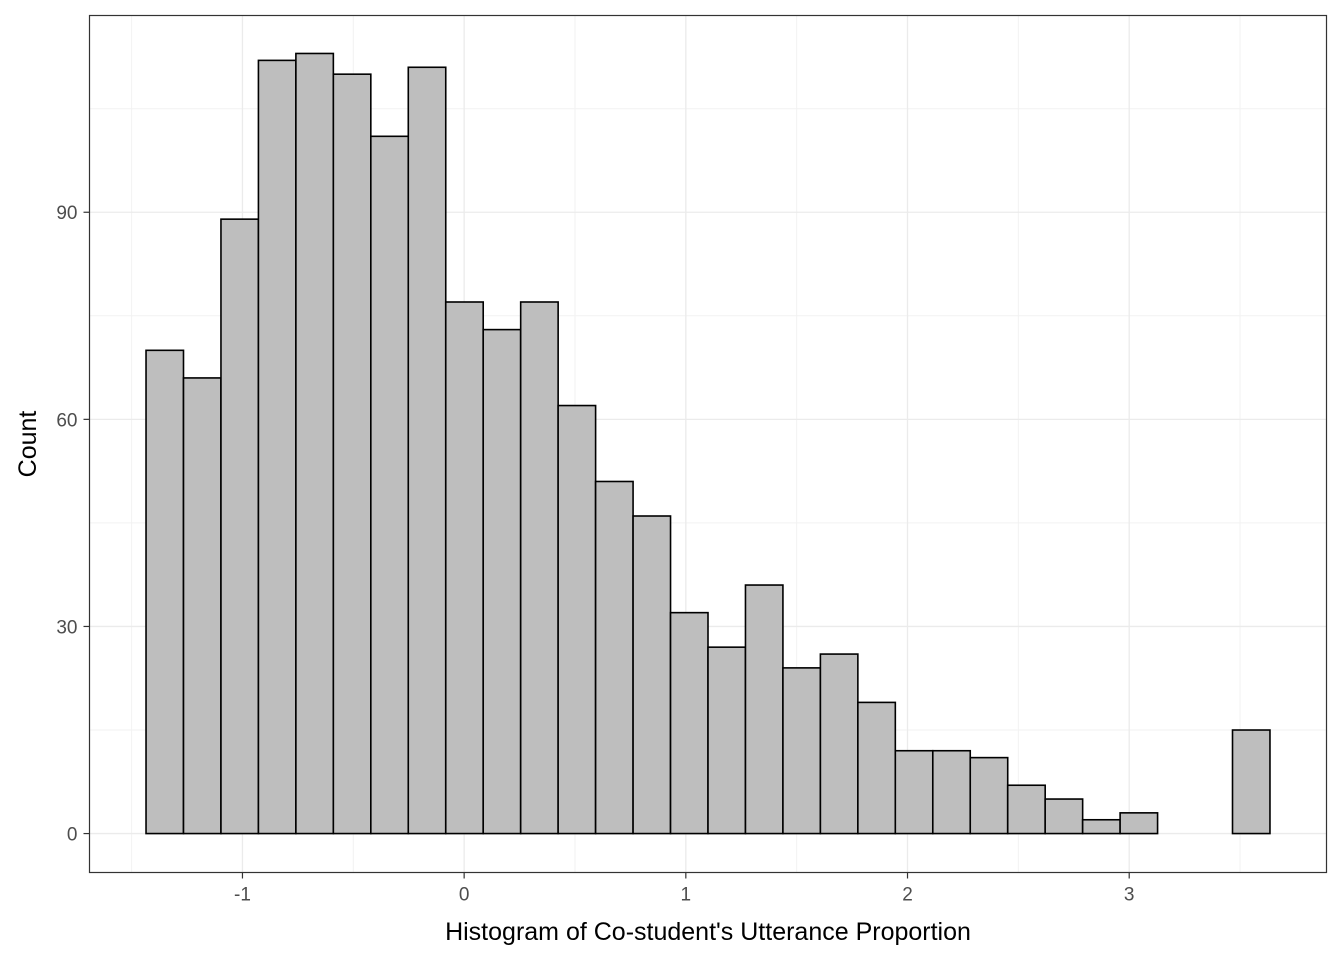 The width and height of the screenshot is (1344, 960). Describe the element at coordinates (72, 835) in the screenshot. I see `y-tick-label: 0` at that location.